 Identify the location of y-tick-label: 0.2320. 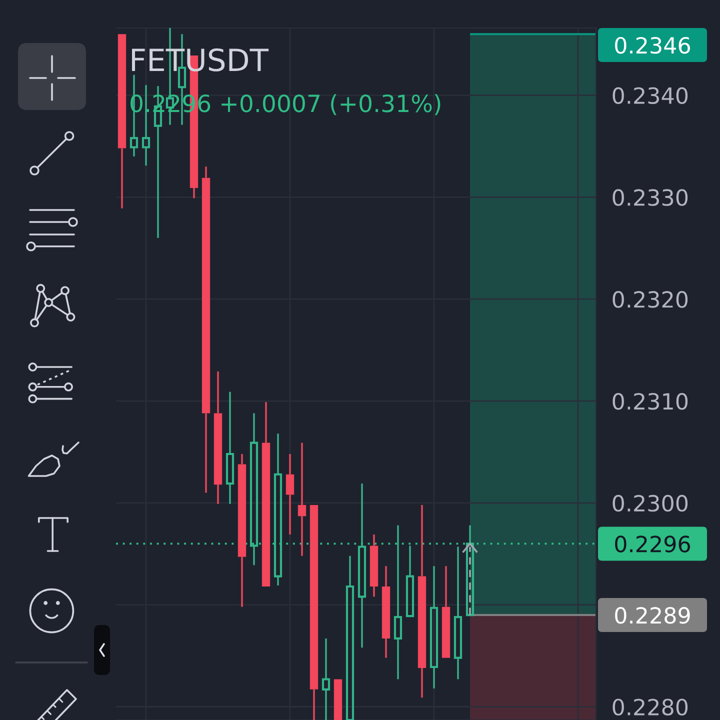
(650, 299).